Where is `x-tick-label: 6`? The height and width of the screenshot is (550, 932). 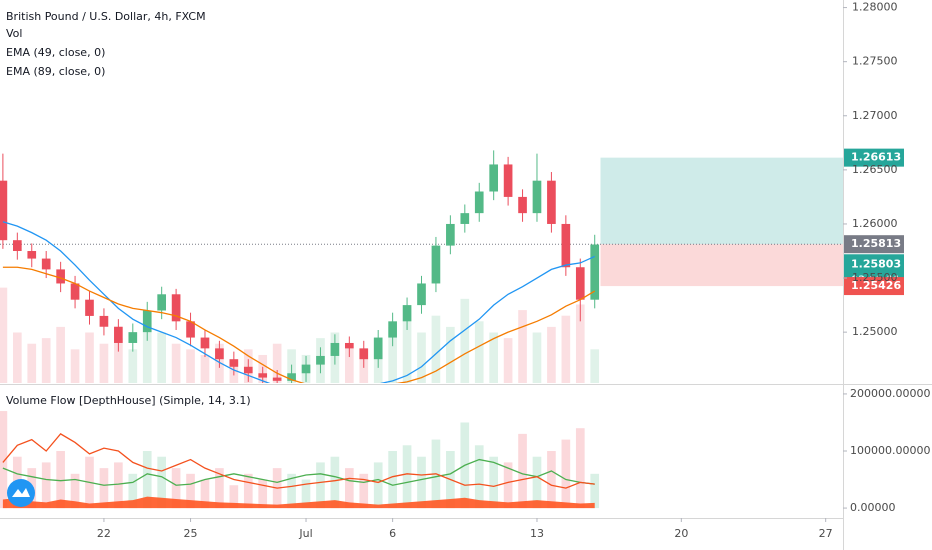 x-tick-label: 6 is located at coordinates (392, 533).